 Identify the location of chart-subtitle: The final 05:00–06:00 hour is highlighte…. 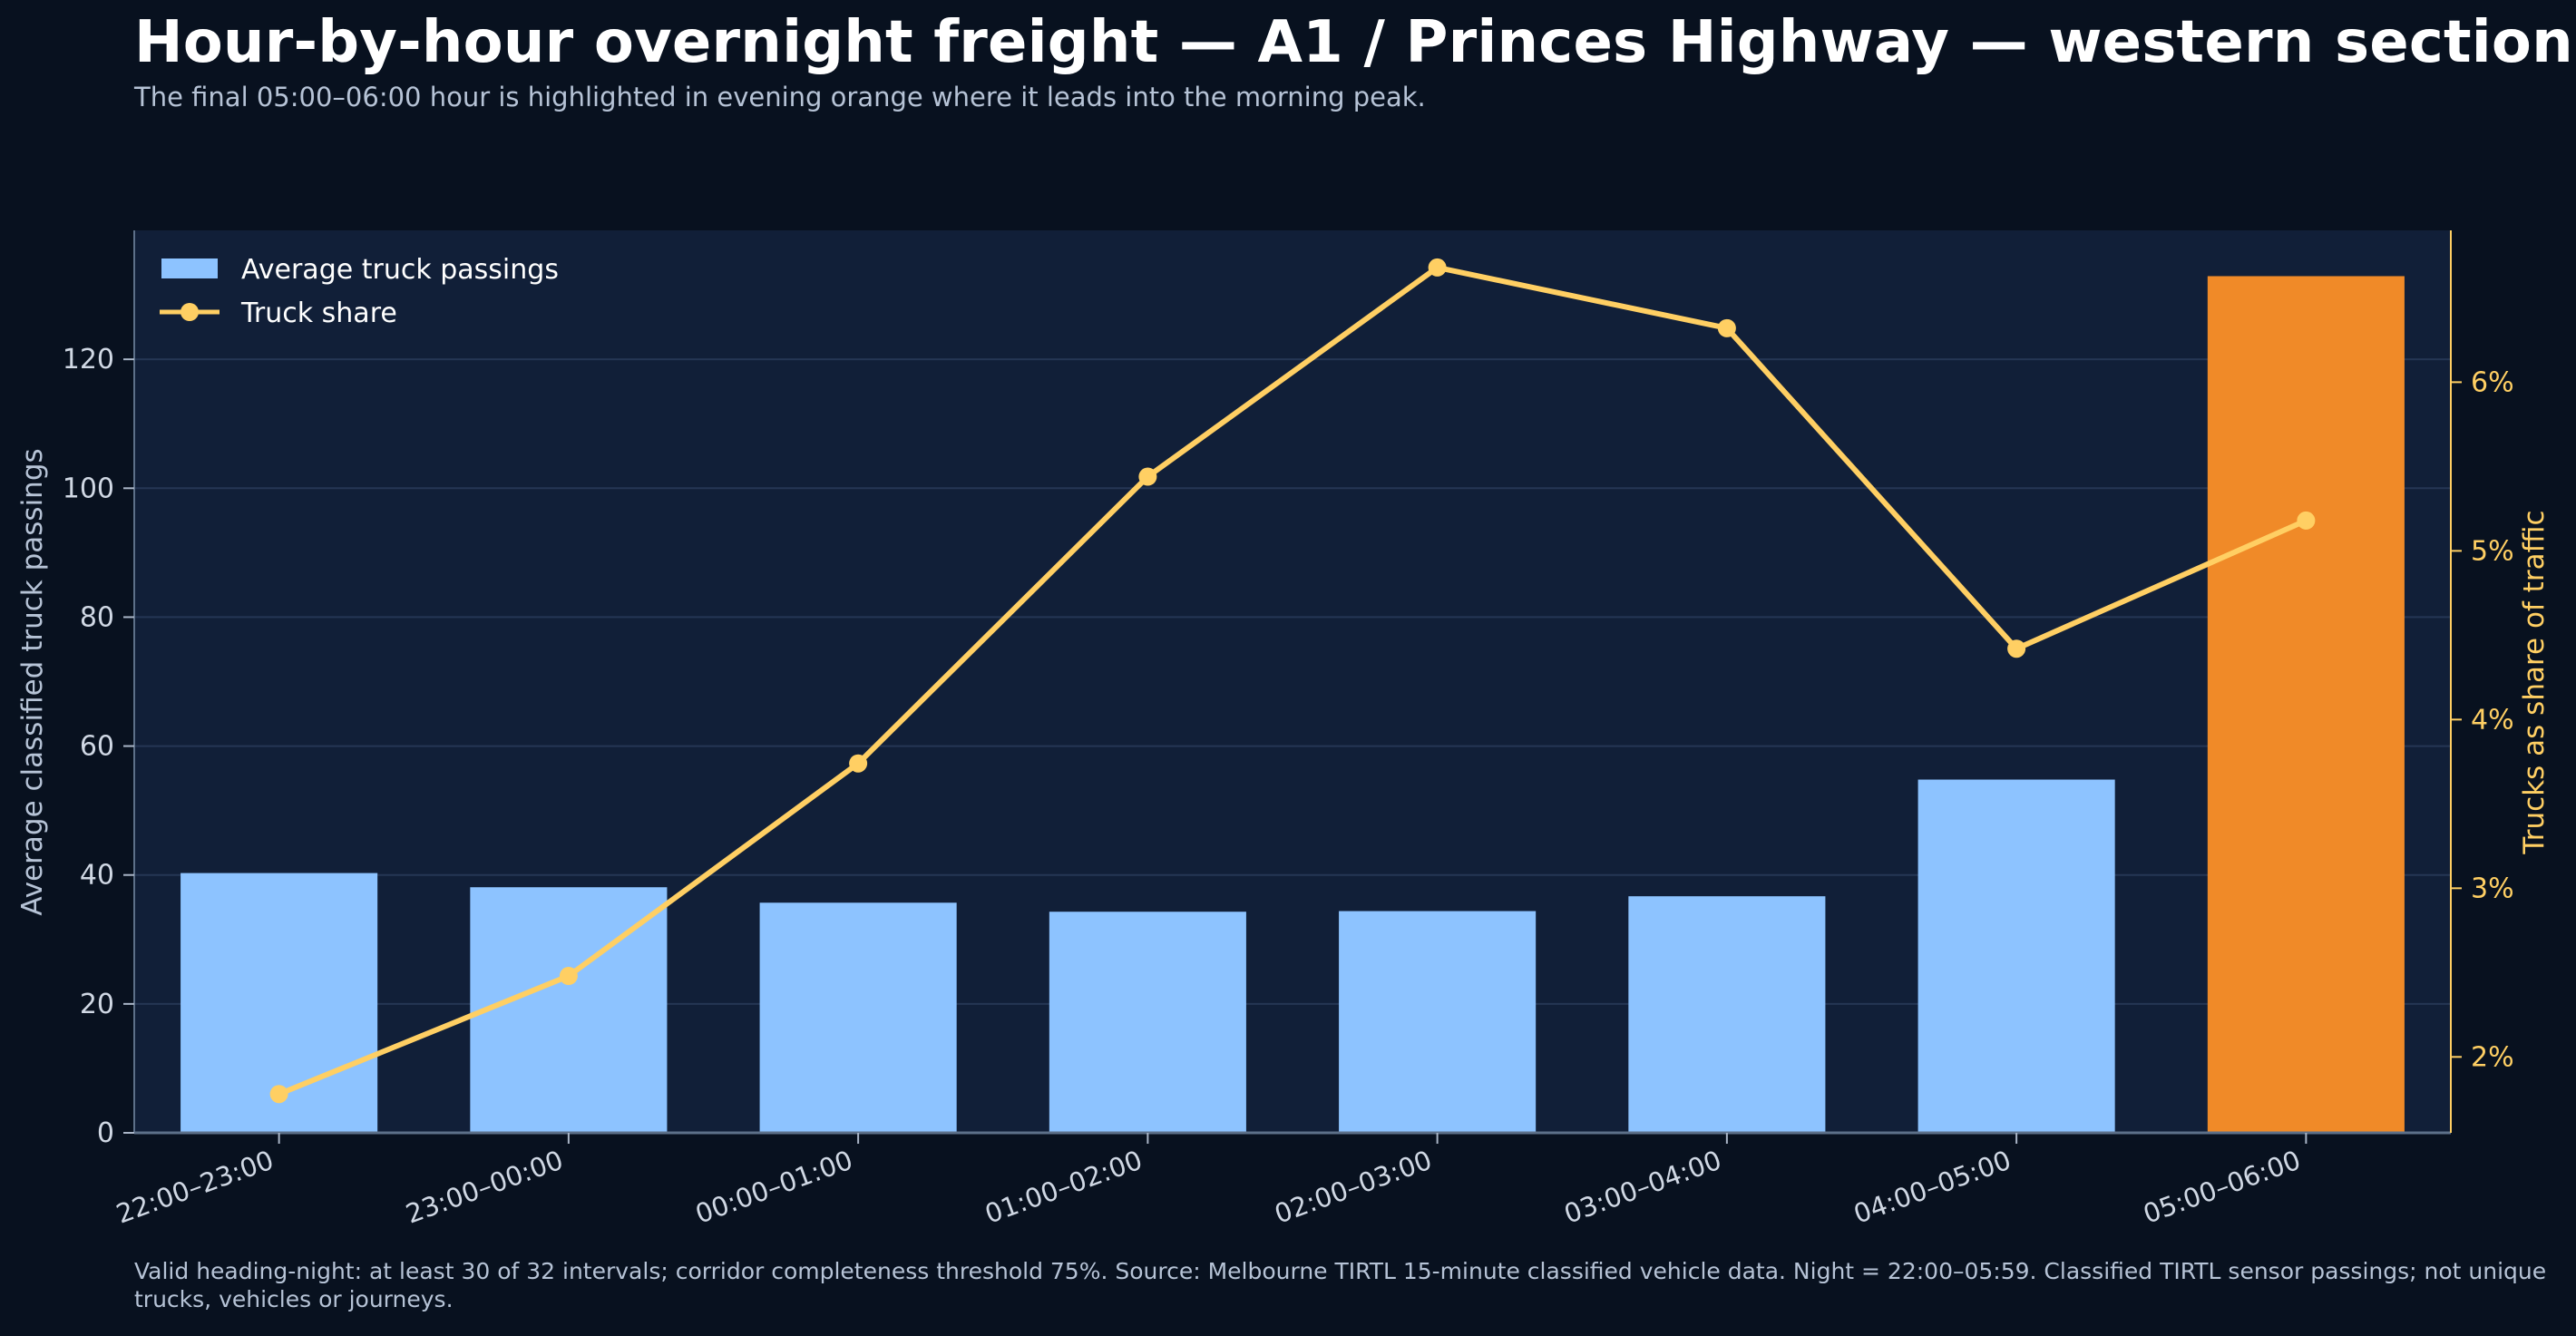
(780, 97).